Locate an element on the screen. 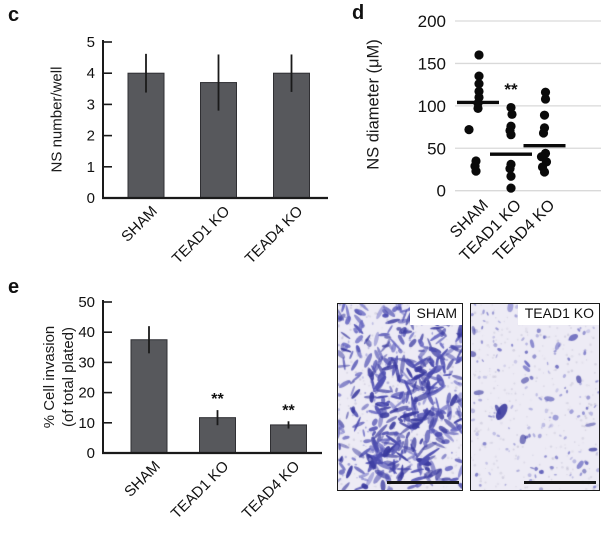 This screenshot has width=605, height=535. e-ytick-label: 10 is located at coordinates (86, 423).